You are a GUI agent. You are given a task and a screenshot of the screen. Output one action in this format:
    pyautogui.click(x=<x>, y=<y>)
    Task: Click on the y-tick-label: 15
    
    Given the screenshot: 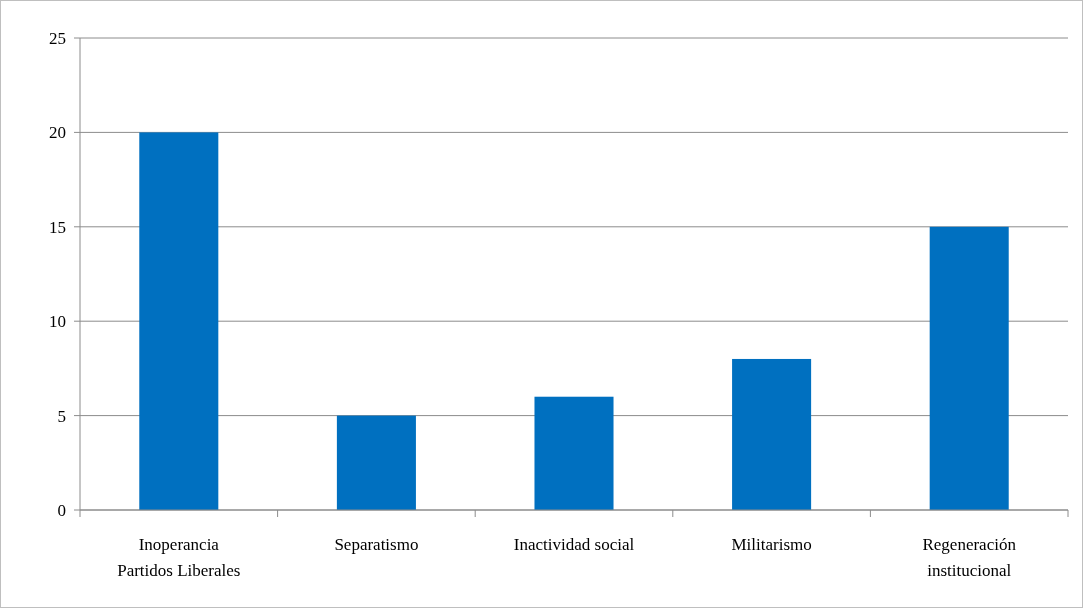 What is the action you would take?
    pyautogui.click(x=57, y=227)
    